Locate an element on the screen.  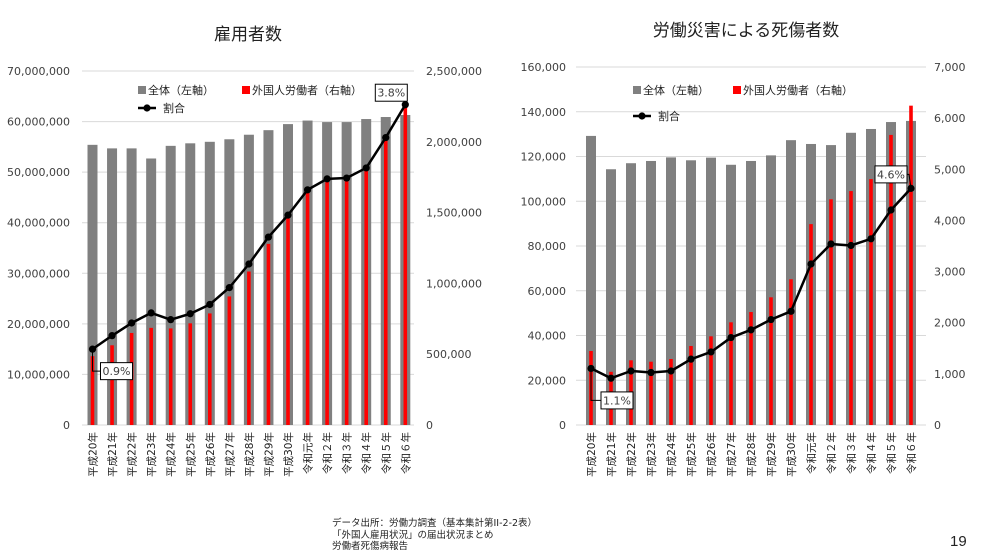
category-label: 平成27年 is located at coordinates (731, 454).